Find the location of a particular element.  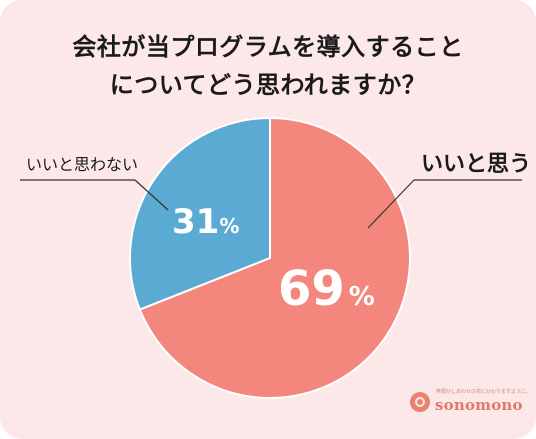

chart-title-line-2: についてどう思われますか？ is located at coordinates (268, 85).